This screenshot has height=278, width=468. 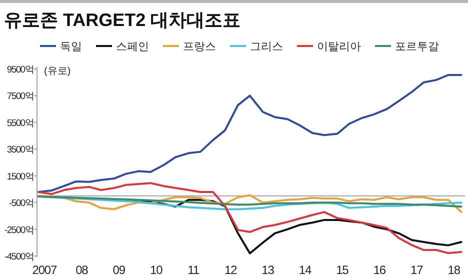 What do you see at coordinates (194, 270) in the screenshot?
I see `x-tick-label: 11` at bounding box center [194, 270].